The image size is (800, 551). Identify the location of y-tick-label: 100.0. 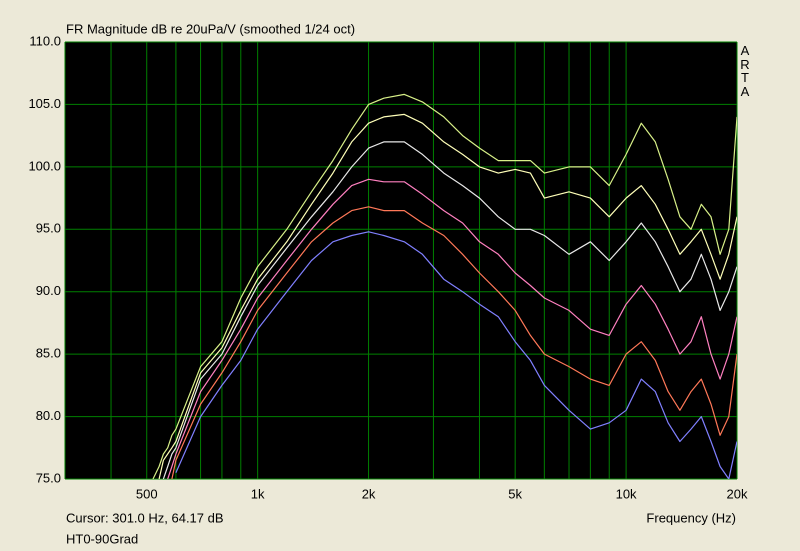
(44, 165).